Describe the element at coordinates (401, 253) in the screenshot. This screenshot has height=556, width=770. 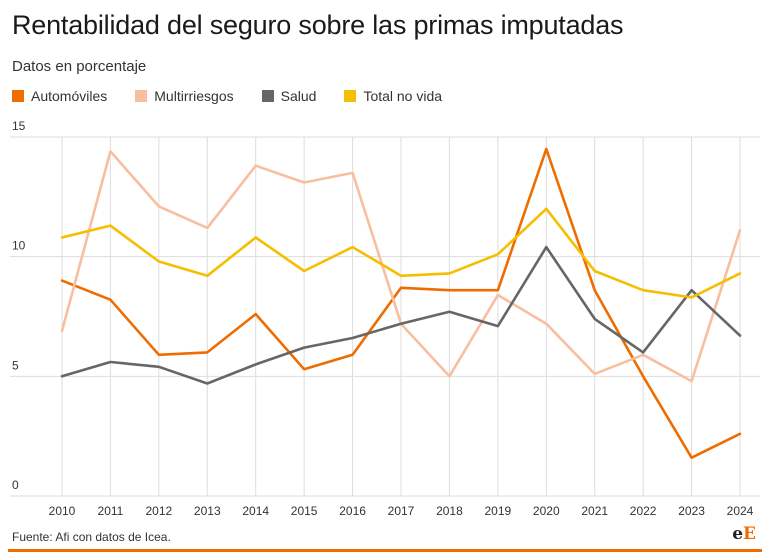
I see `series-line-total-no-vida` at that location.